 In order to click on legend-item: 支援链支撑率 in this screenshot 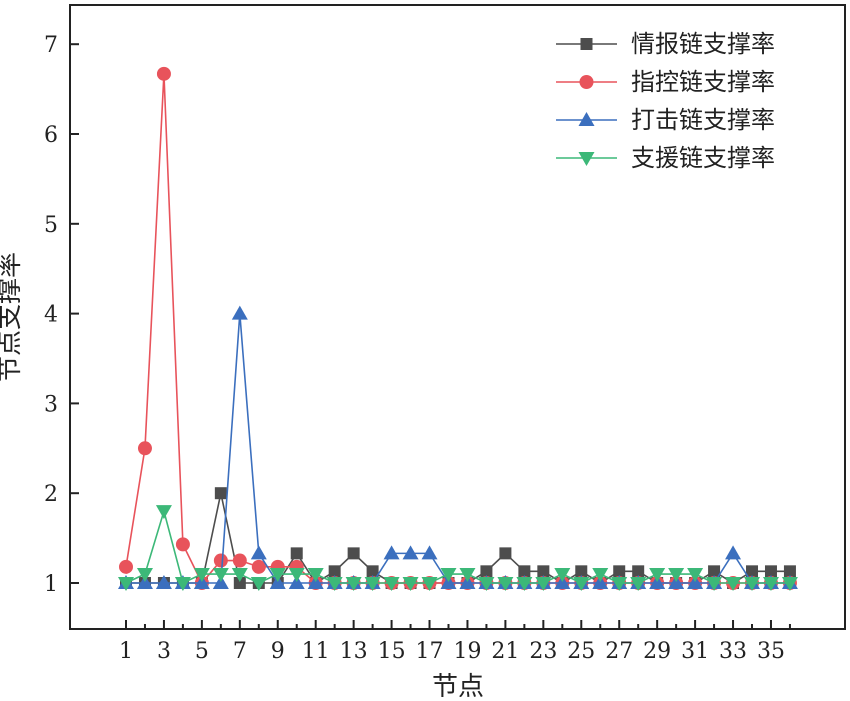, I will do `click(665, 158)`.